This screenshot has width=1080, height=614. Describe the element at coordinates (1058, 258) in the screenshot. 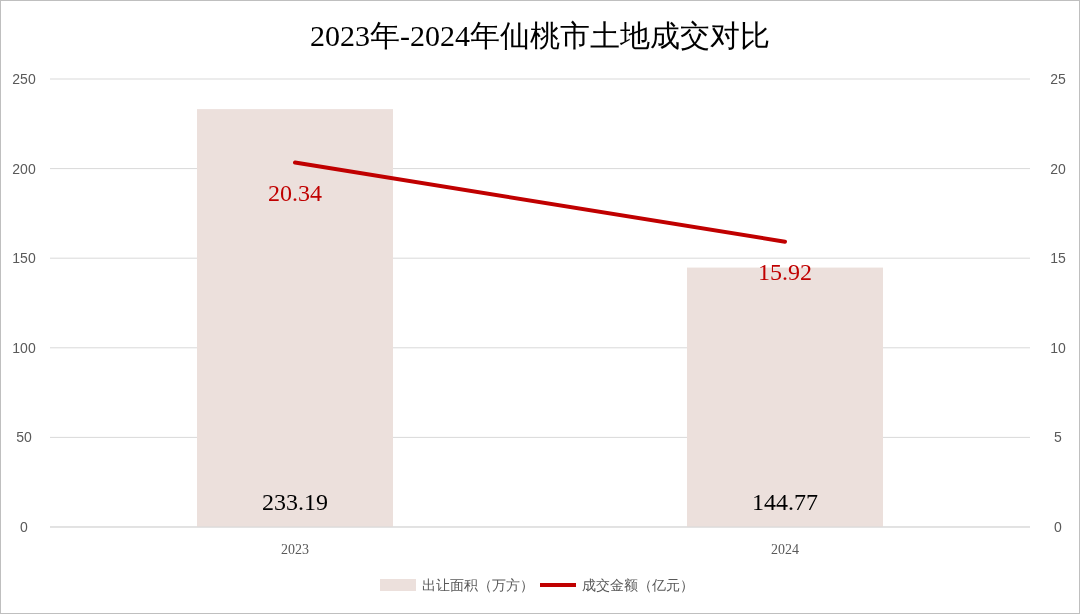

I see `y2-tick-label: 15` at that location.